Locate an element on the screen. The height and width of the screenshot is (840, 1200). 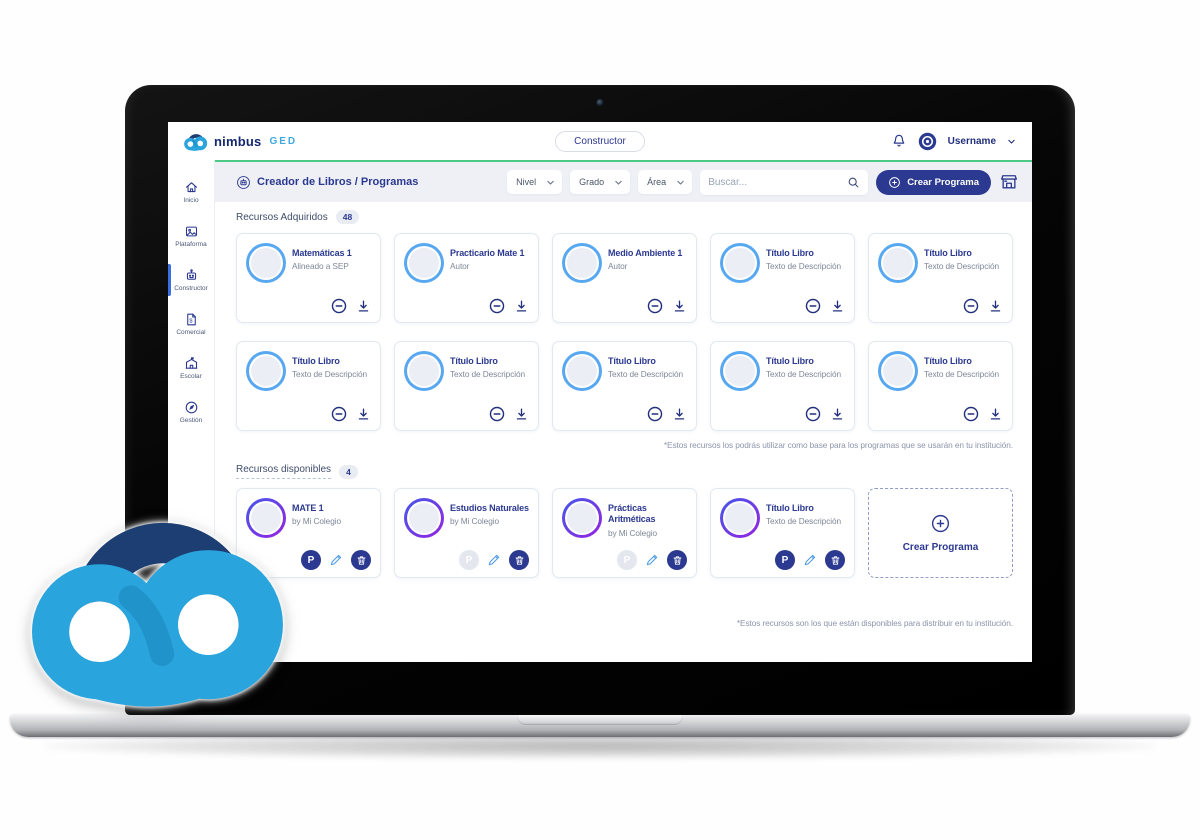
acquired-resource-card: Medio Ambiente 1 Autor is located at coordinates (624, 278).